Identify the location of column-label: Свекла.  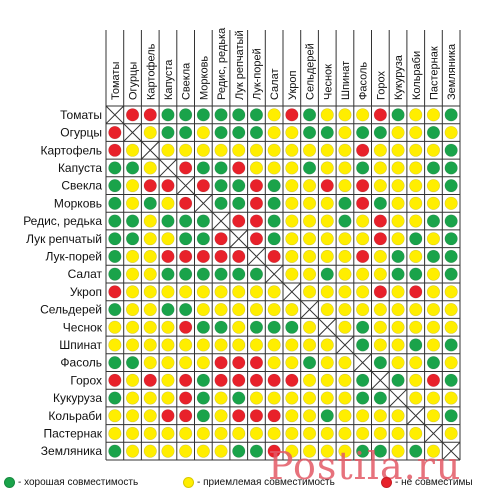
(187, 81).